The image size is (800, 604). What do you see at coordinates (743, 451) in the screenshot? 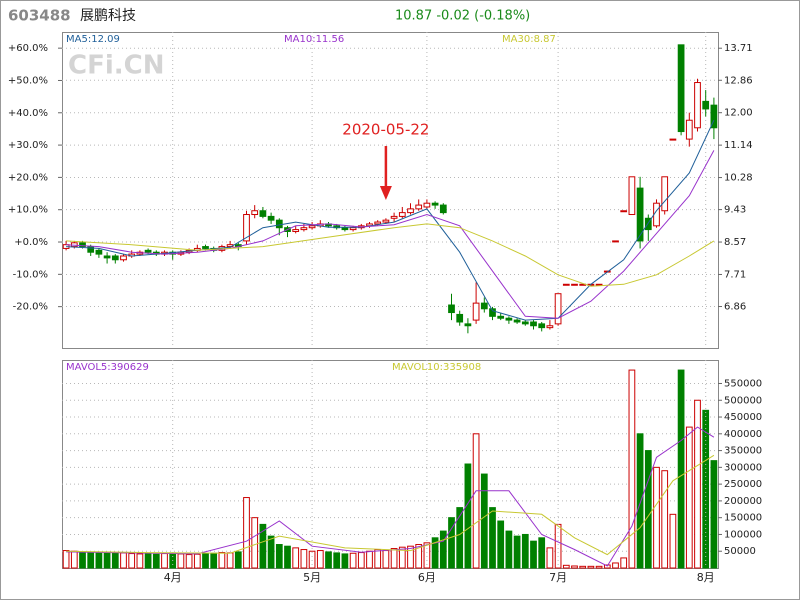
I see `tick-label: 350000` at bounding box center [743, 451].